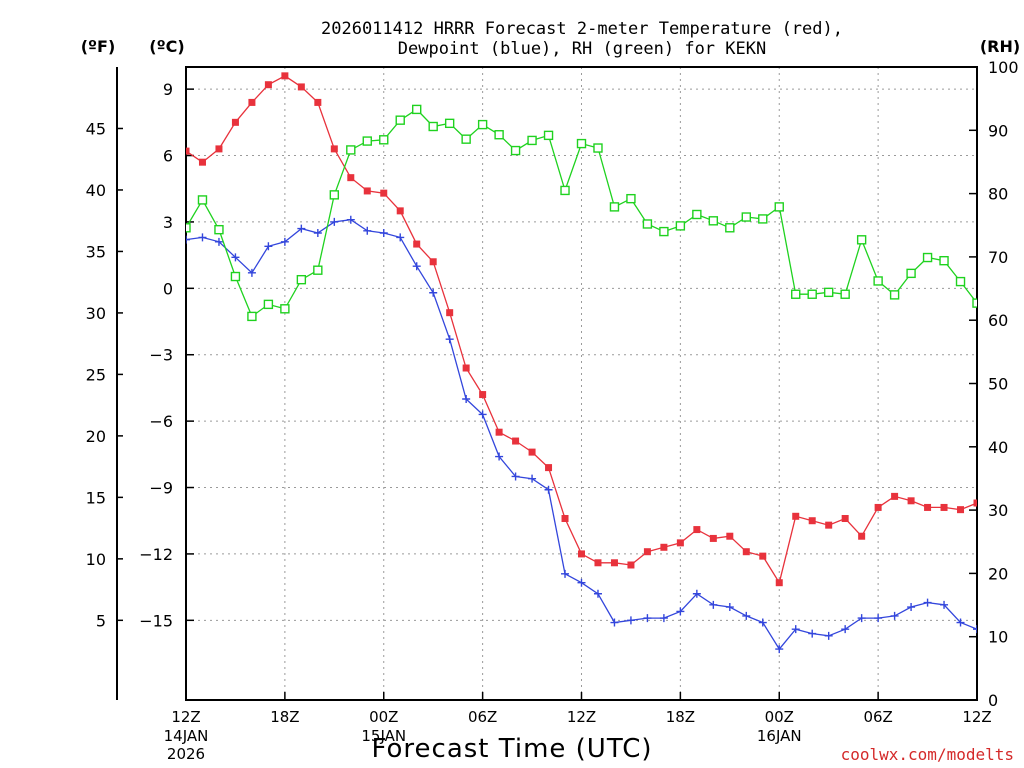  Describe the element at coordinates (779, 736) in the screenshot. I see `x-tick-date: 16JAN` at that location.